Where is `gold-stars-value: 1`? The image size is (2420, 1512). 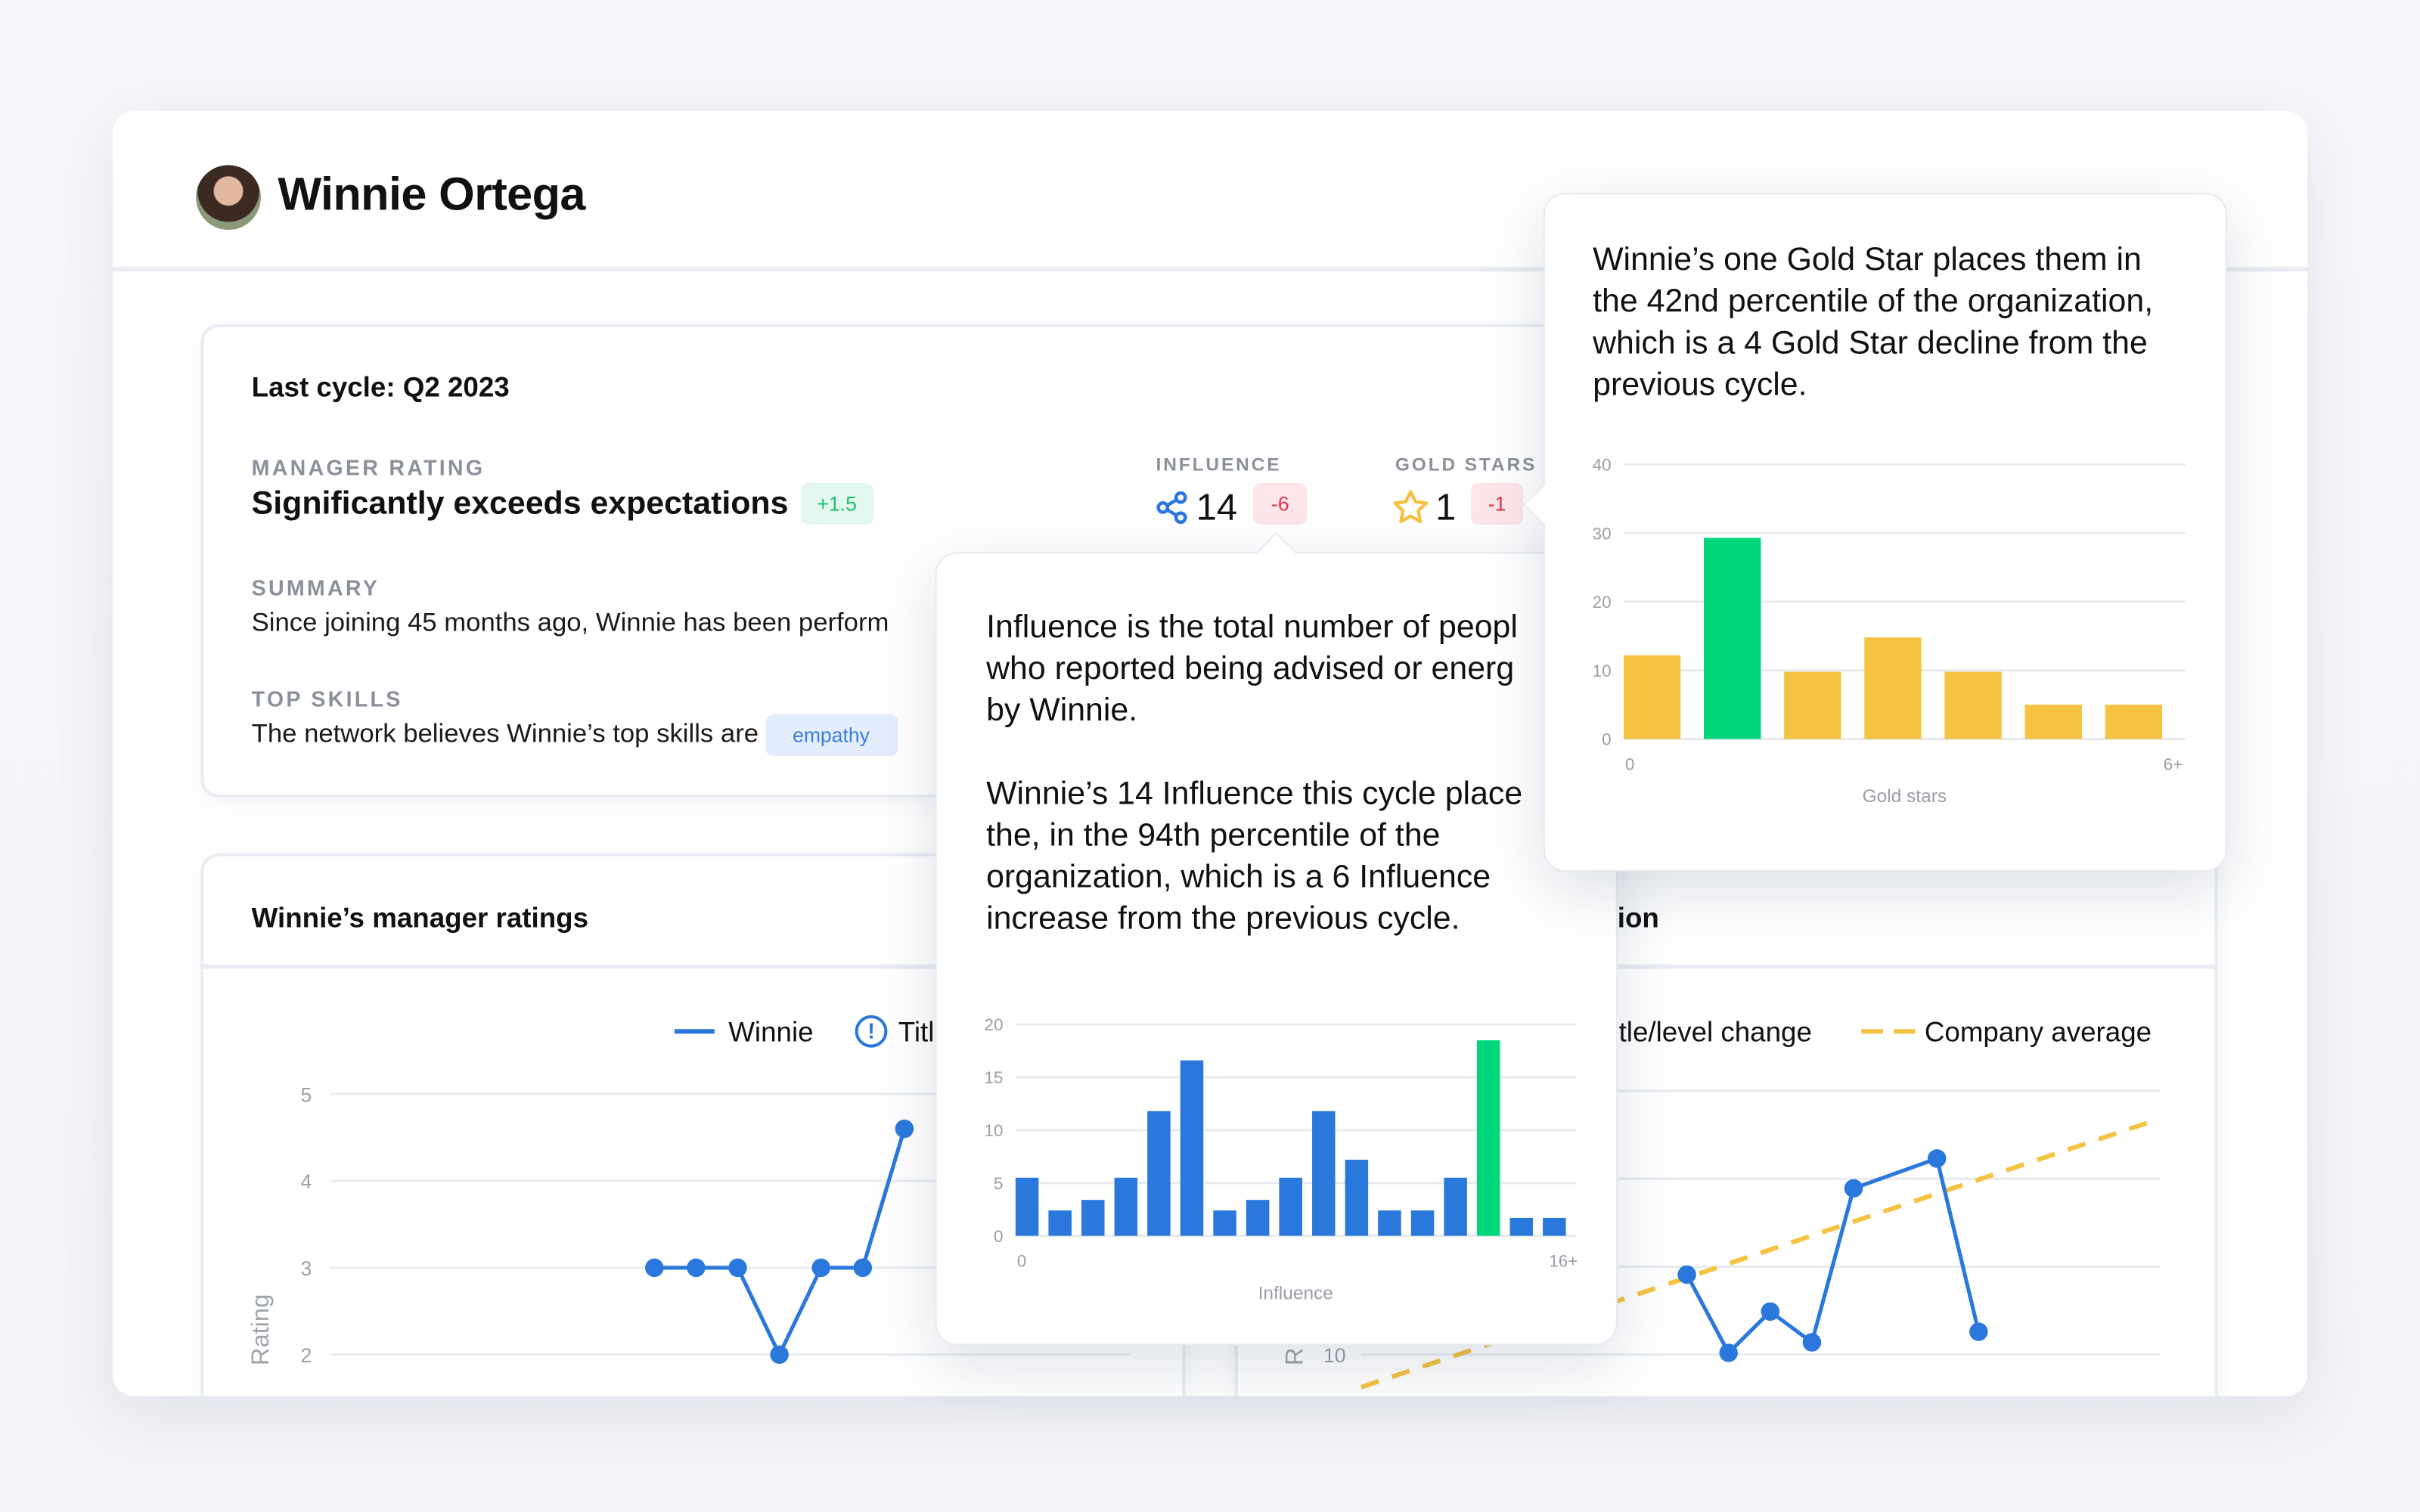 gold-stars-value: 1 is located at coordinates (1446, 508).